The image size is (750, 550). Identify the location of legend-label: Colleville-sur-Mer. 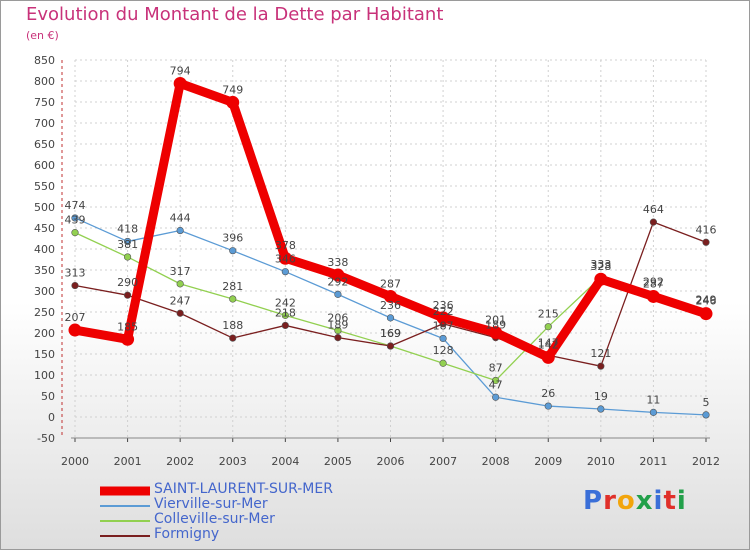
(214, 519).